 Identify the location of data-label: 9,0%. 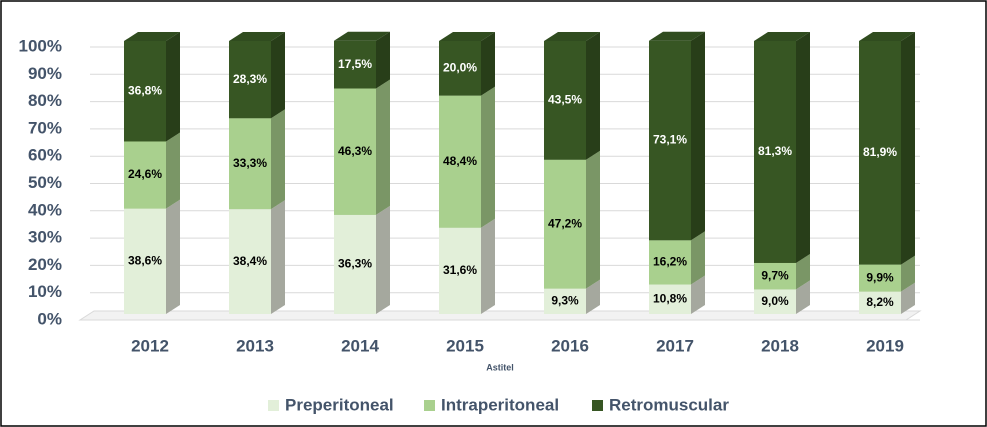
(775, 301).